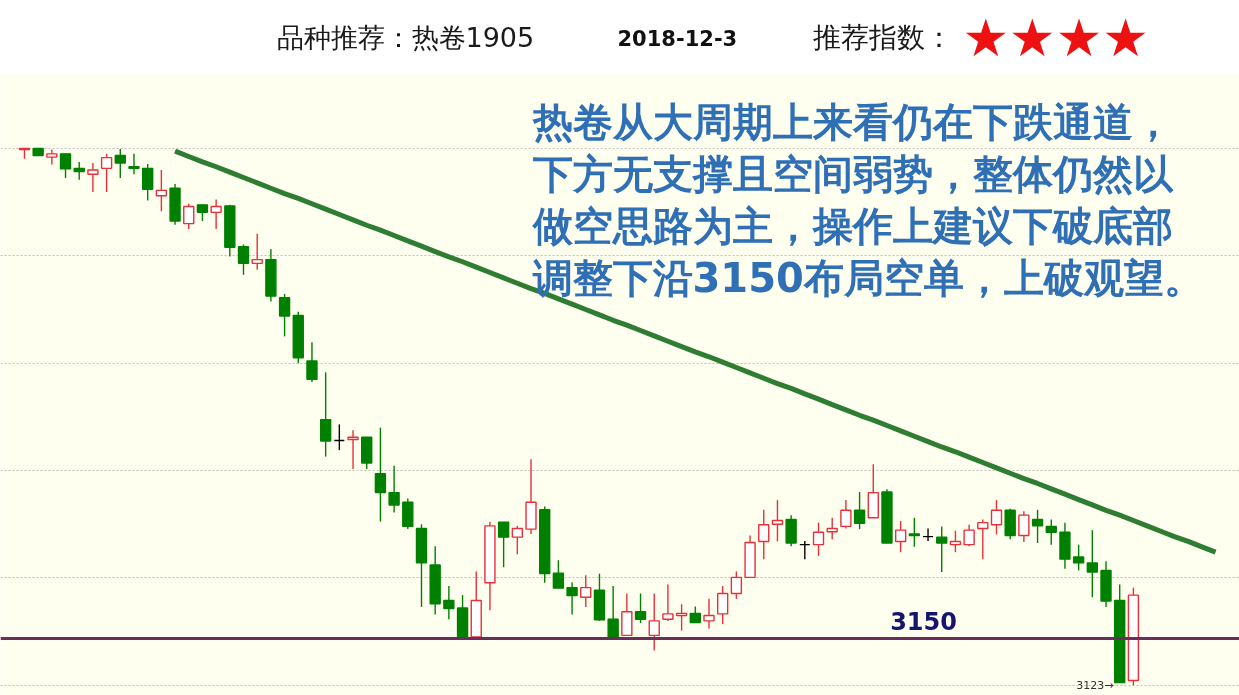 The width and height of the screenshot is (1239, 695). I want to click on chart-subtitle: 2018-12-3, so click(677, 38).